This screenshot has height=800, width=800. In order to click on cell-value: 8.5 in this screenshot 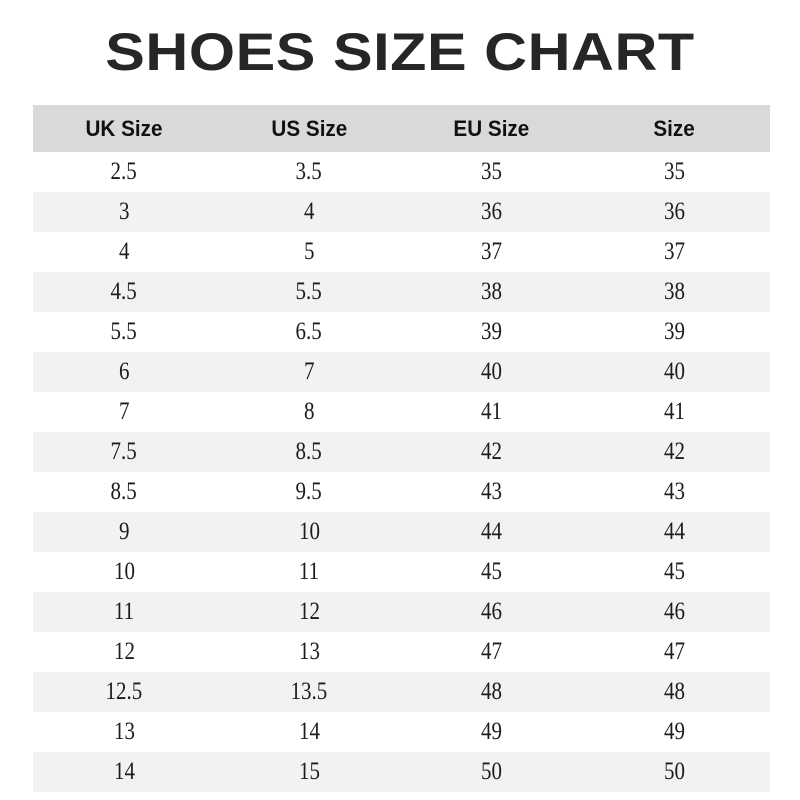, I will do `click(124, 491)`.